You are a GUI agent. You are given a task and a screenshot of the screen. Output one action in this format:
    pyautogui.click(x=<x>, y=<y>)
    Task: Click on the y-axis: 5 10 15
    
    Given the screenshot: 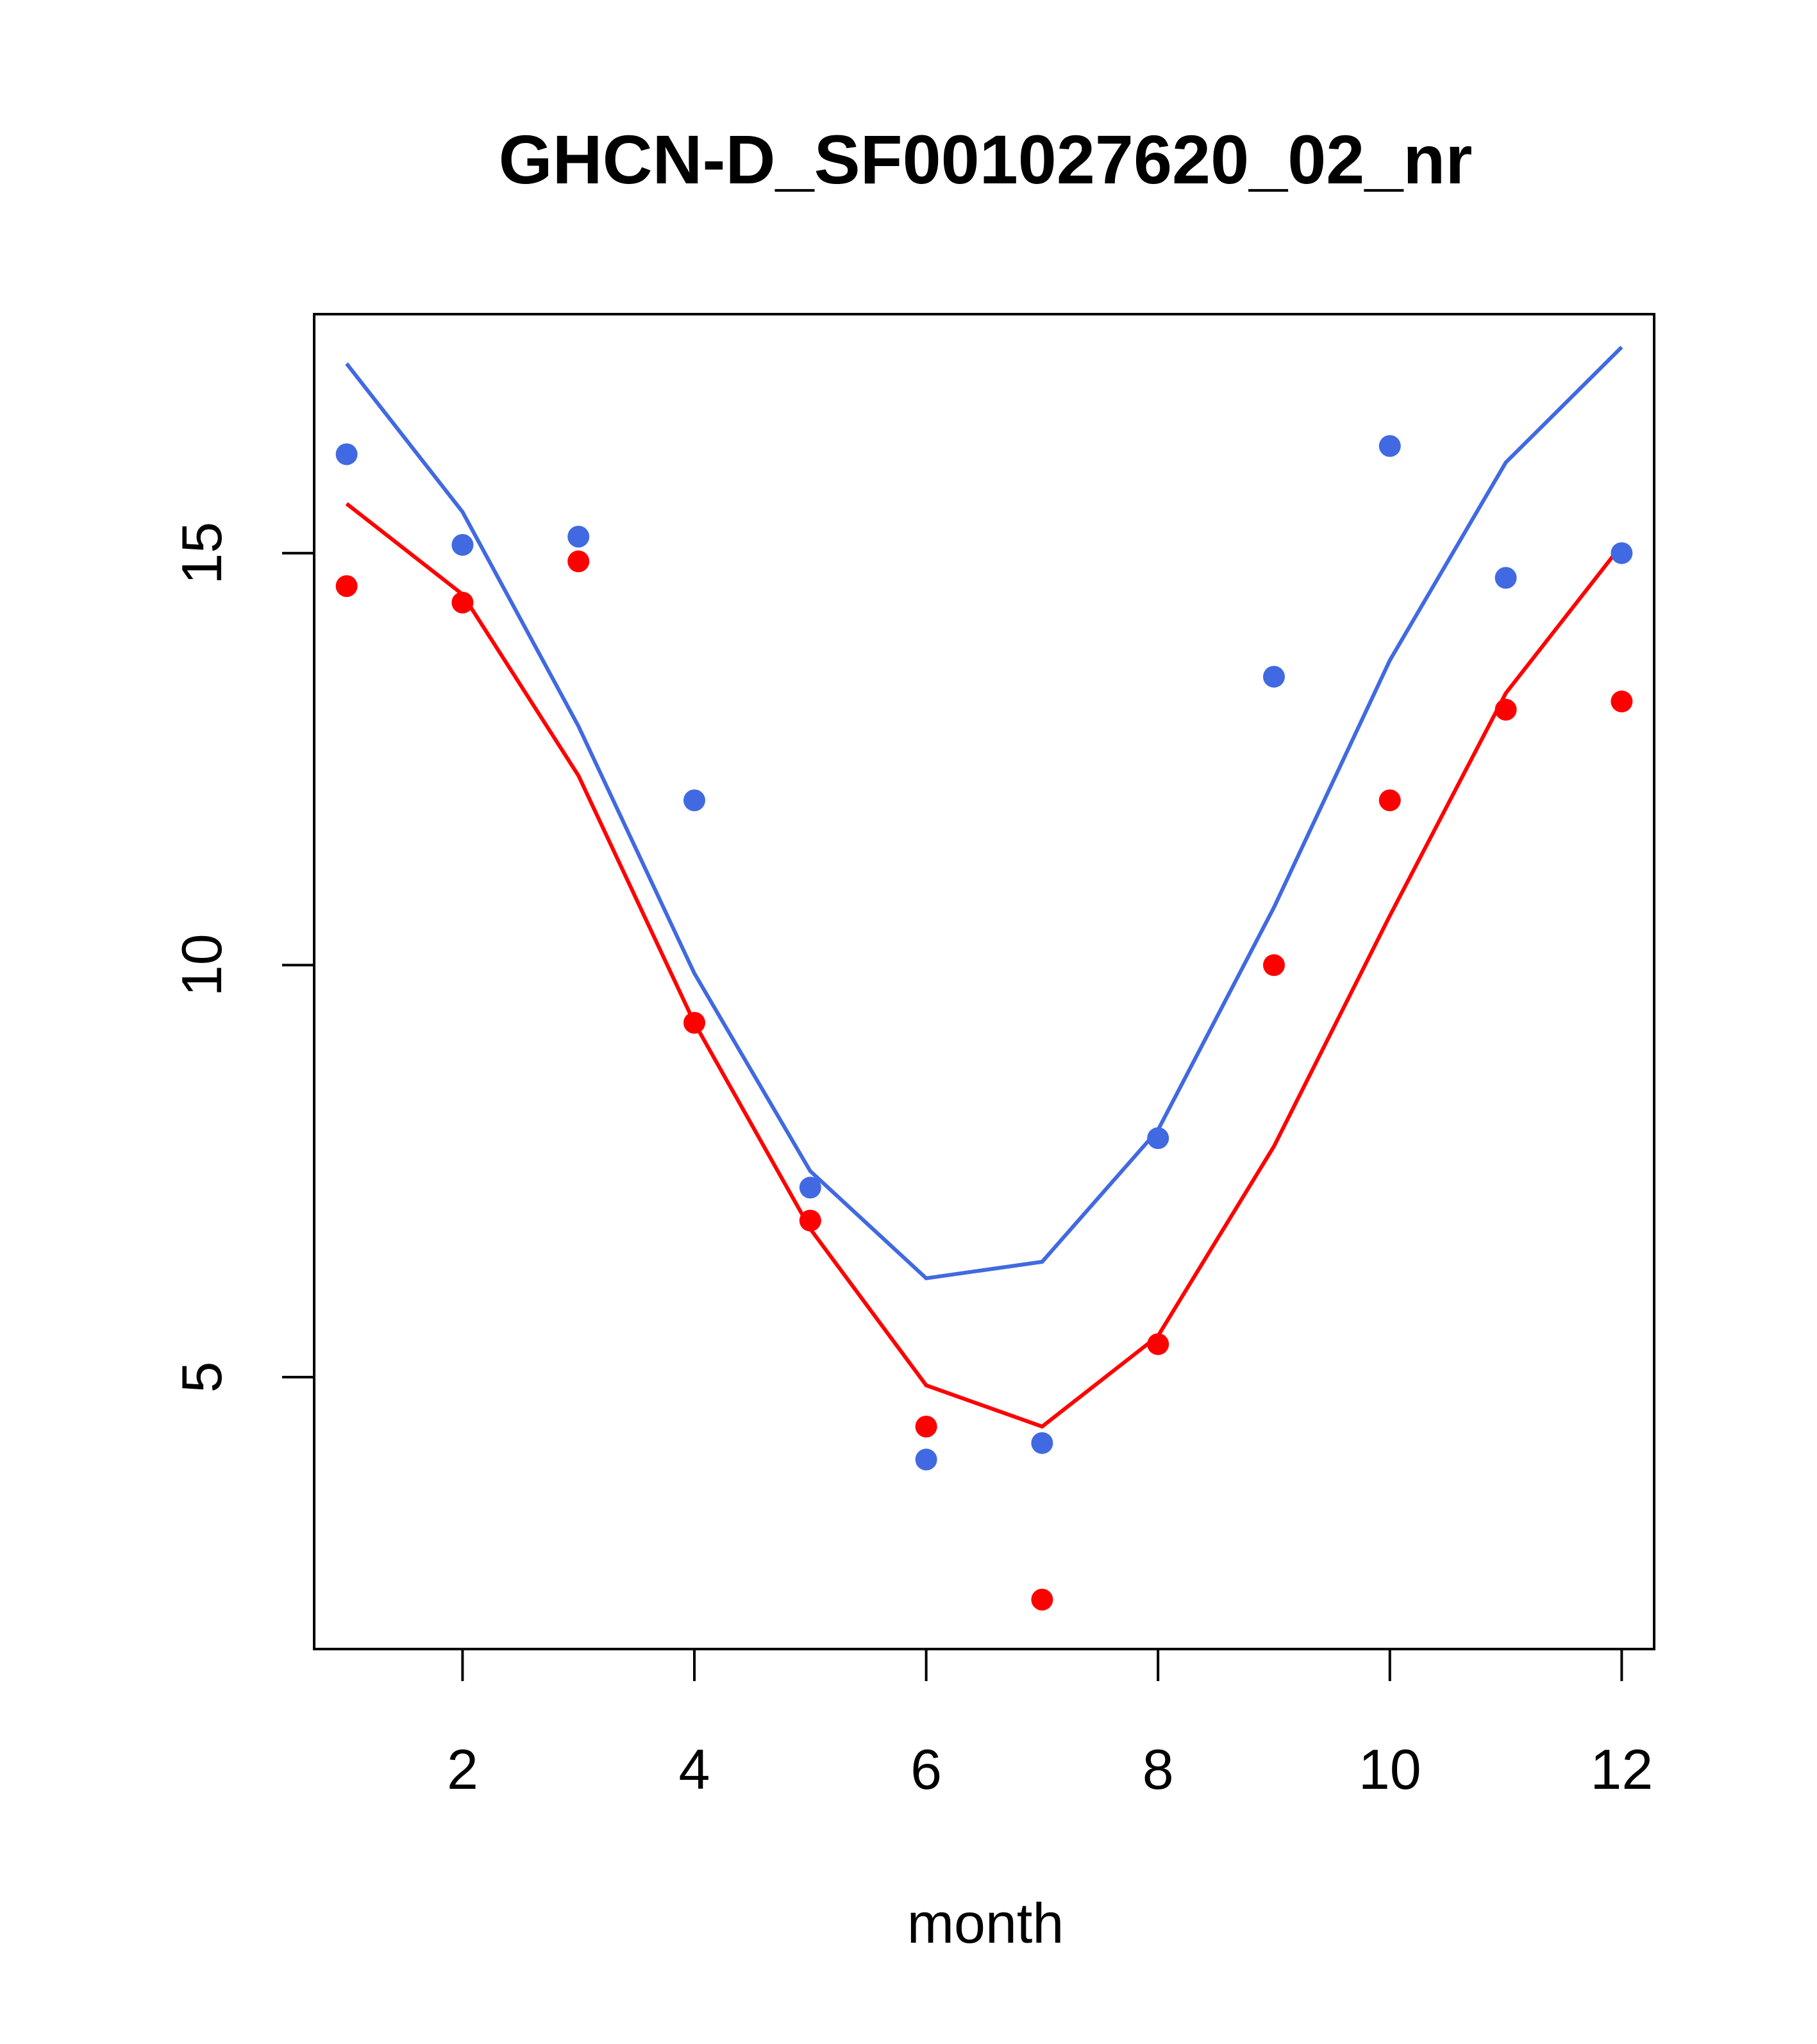 What is the action you would take?
    pyautogui.click(x=243, y=957)
    